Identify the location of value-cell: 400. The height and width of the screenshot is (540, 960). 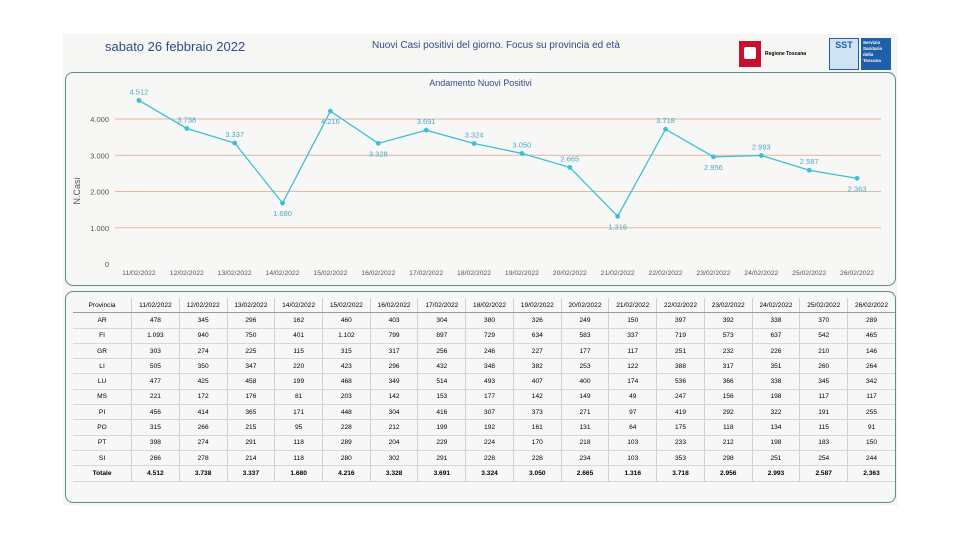
(584, 381).